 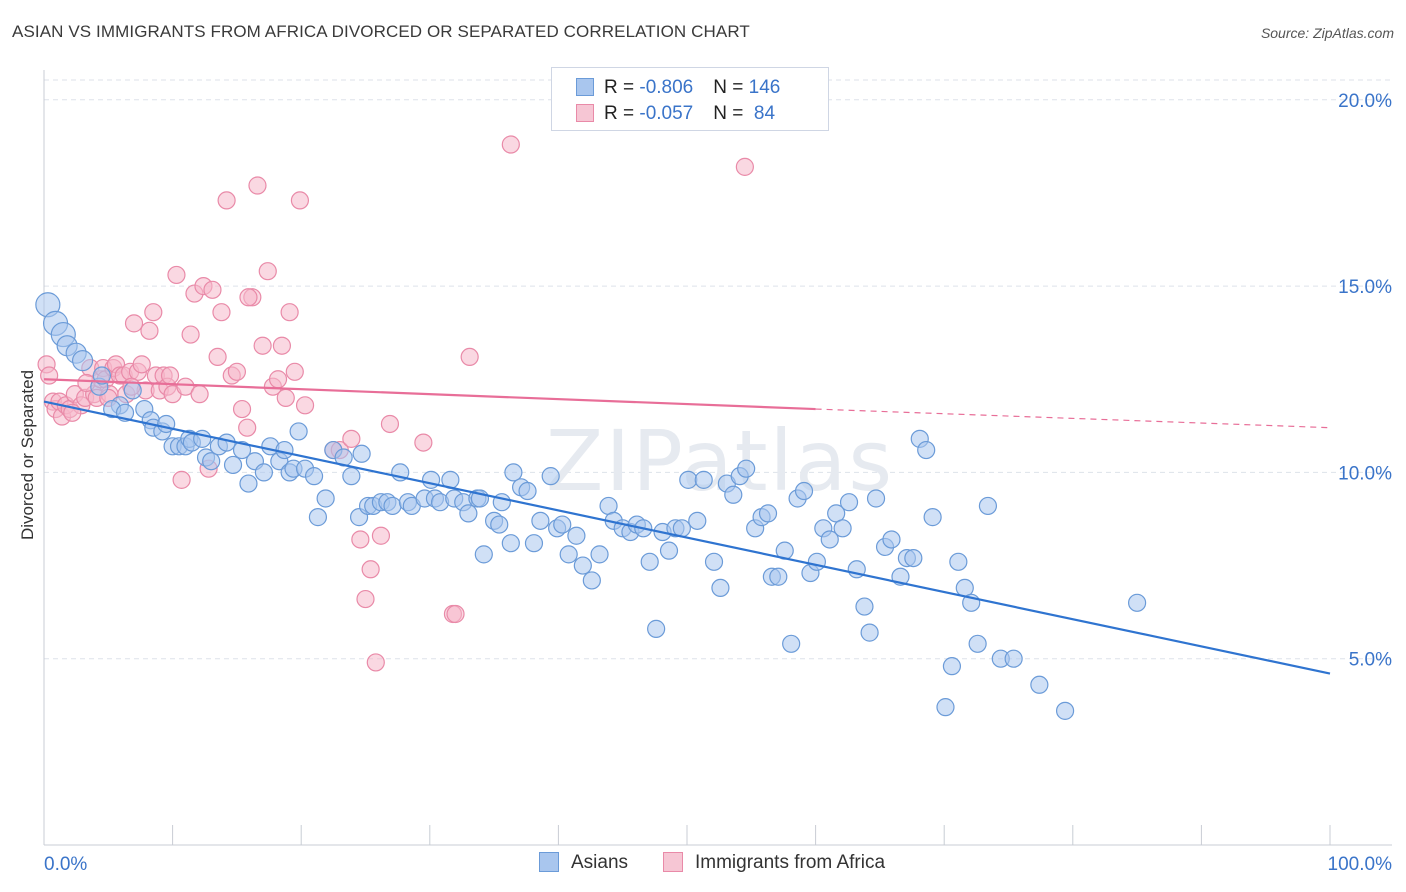 I want to click on legend-row-asians: R = -0.806 N = 146, so click(x=678, y=88).